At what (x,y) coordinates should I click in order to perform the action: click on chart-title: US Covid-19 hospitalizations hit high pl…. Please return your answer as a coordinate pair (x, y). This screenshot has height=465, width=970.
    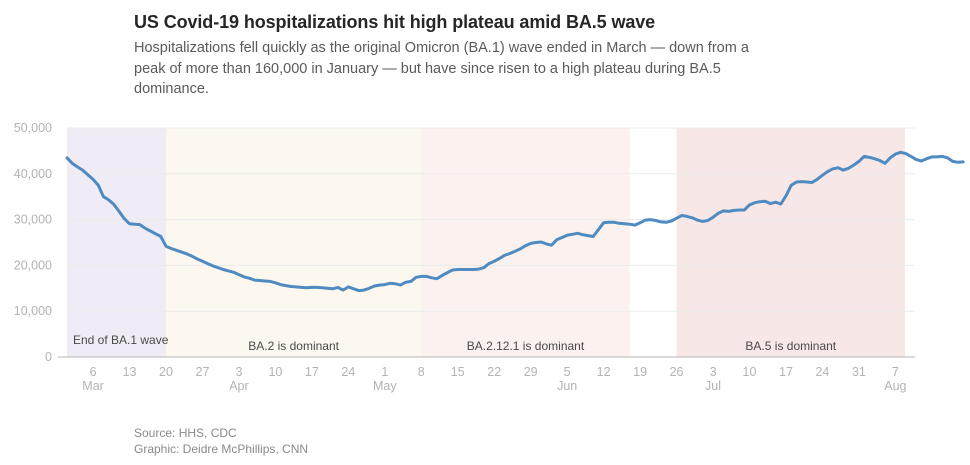
    Looking at the image, I should click on (395, 22).